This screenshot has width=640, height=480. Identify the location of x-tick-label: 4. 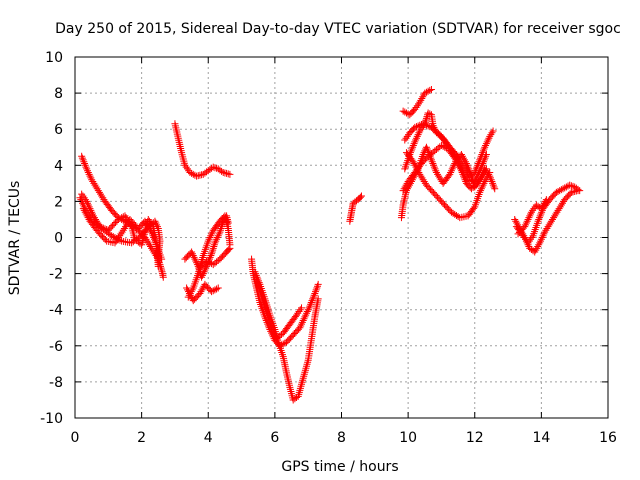
(208, 438).